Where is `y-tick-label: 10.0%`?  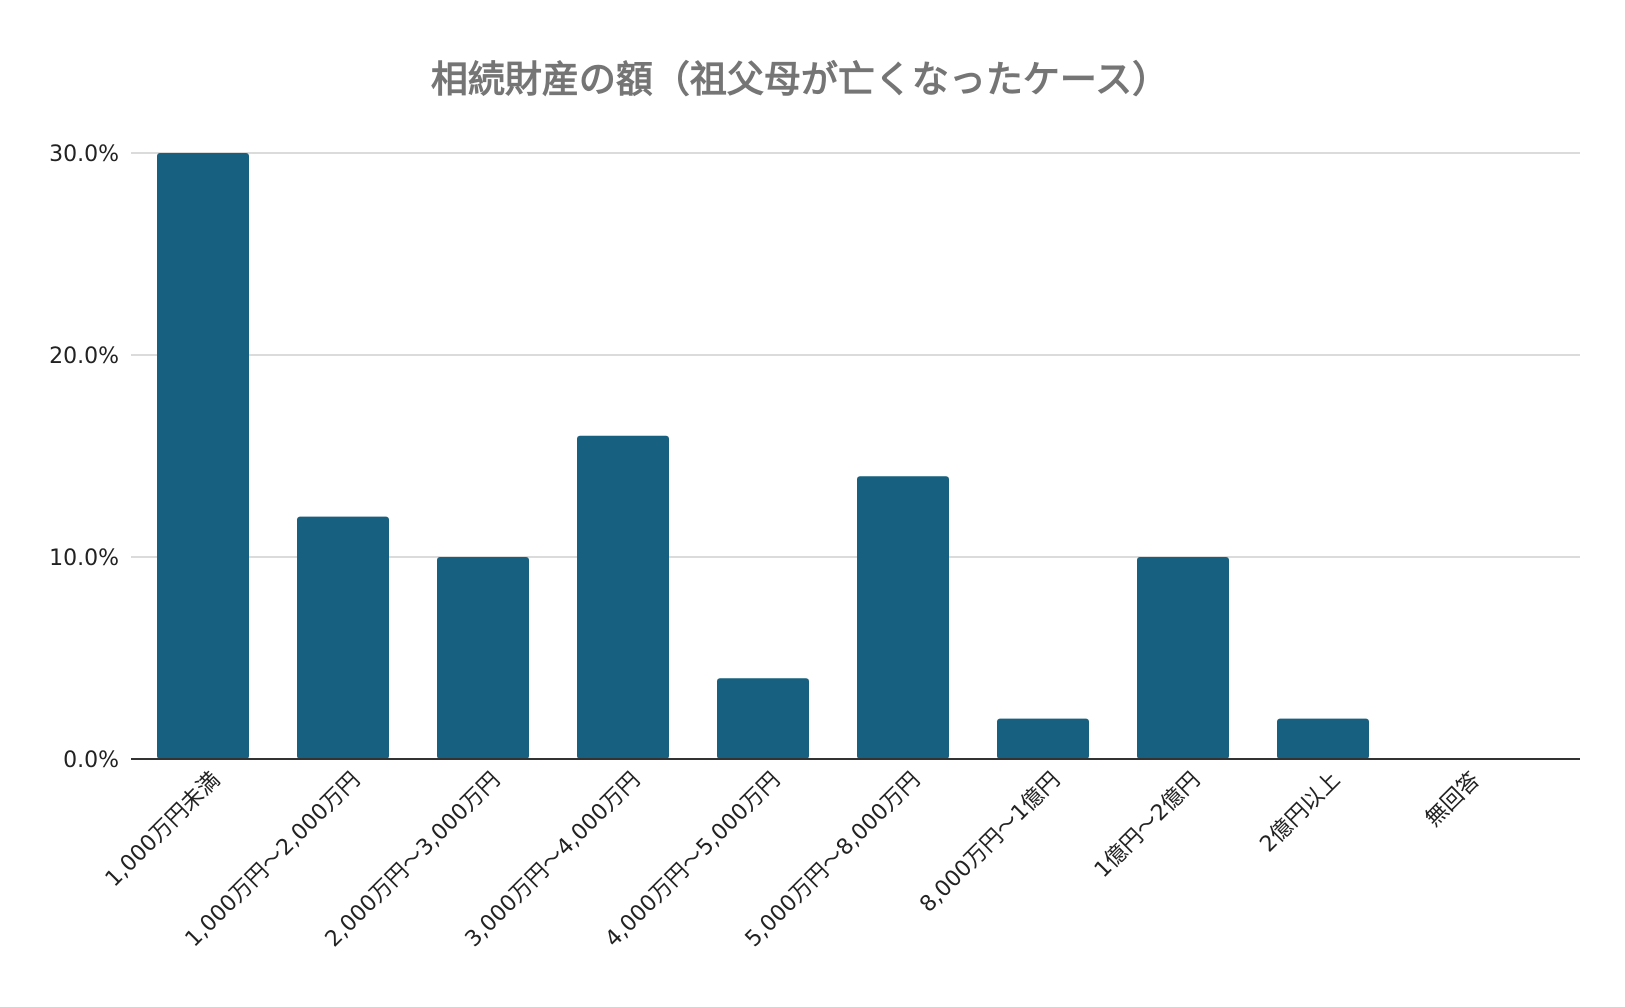 y-tick-label: 10.0% is located at coordinates (84, 558).